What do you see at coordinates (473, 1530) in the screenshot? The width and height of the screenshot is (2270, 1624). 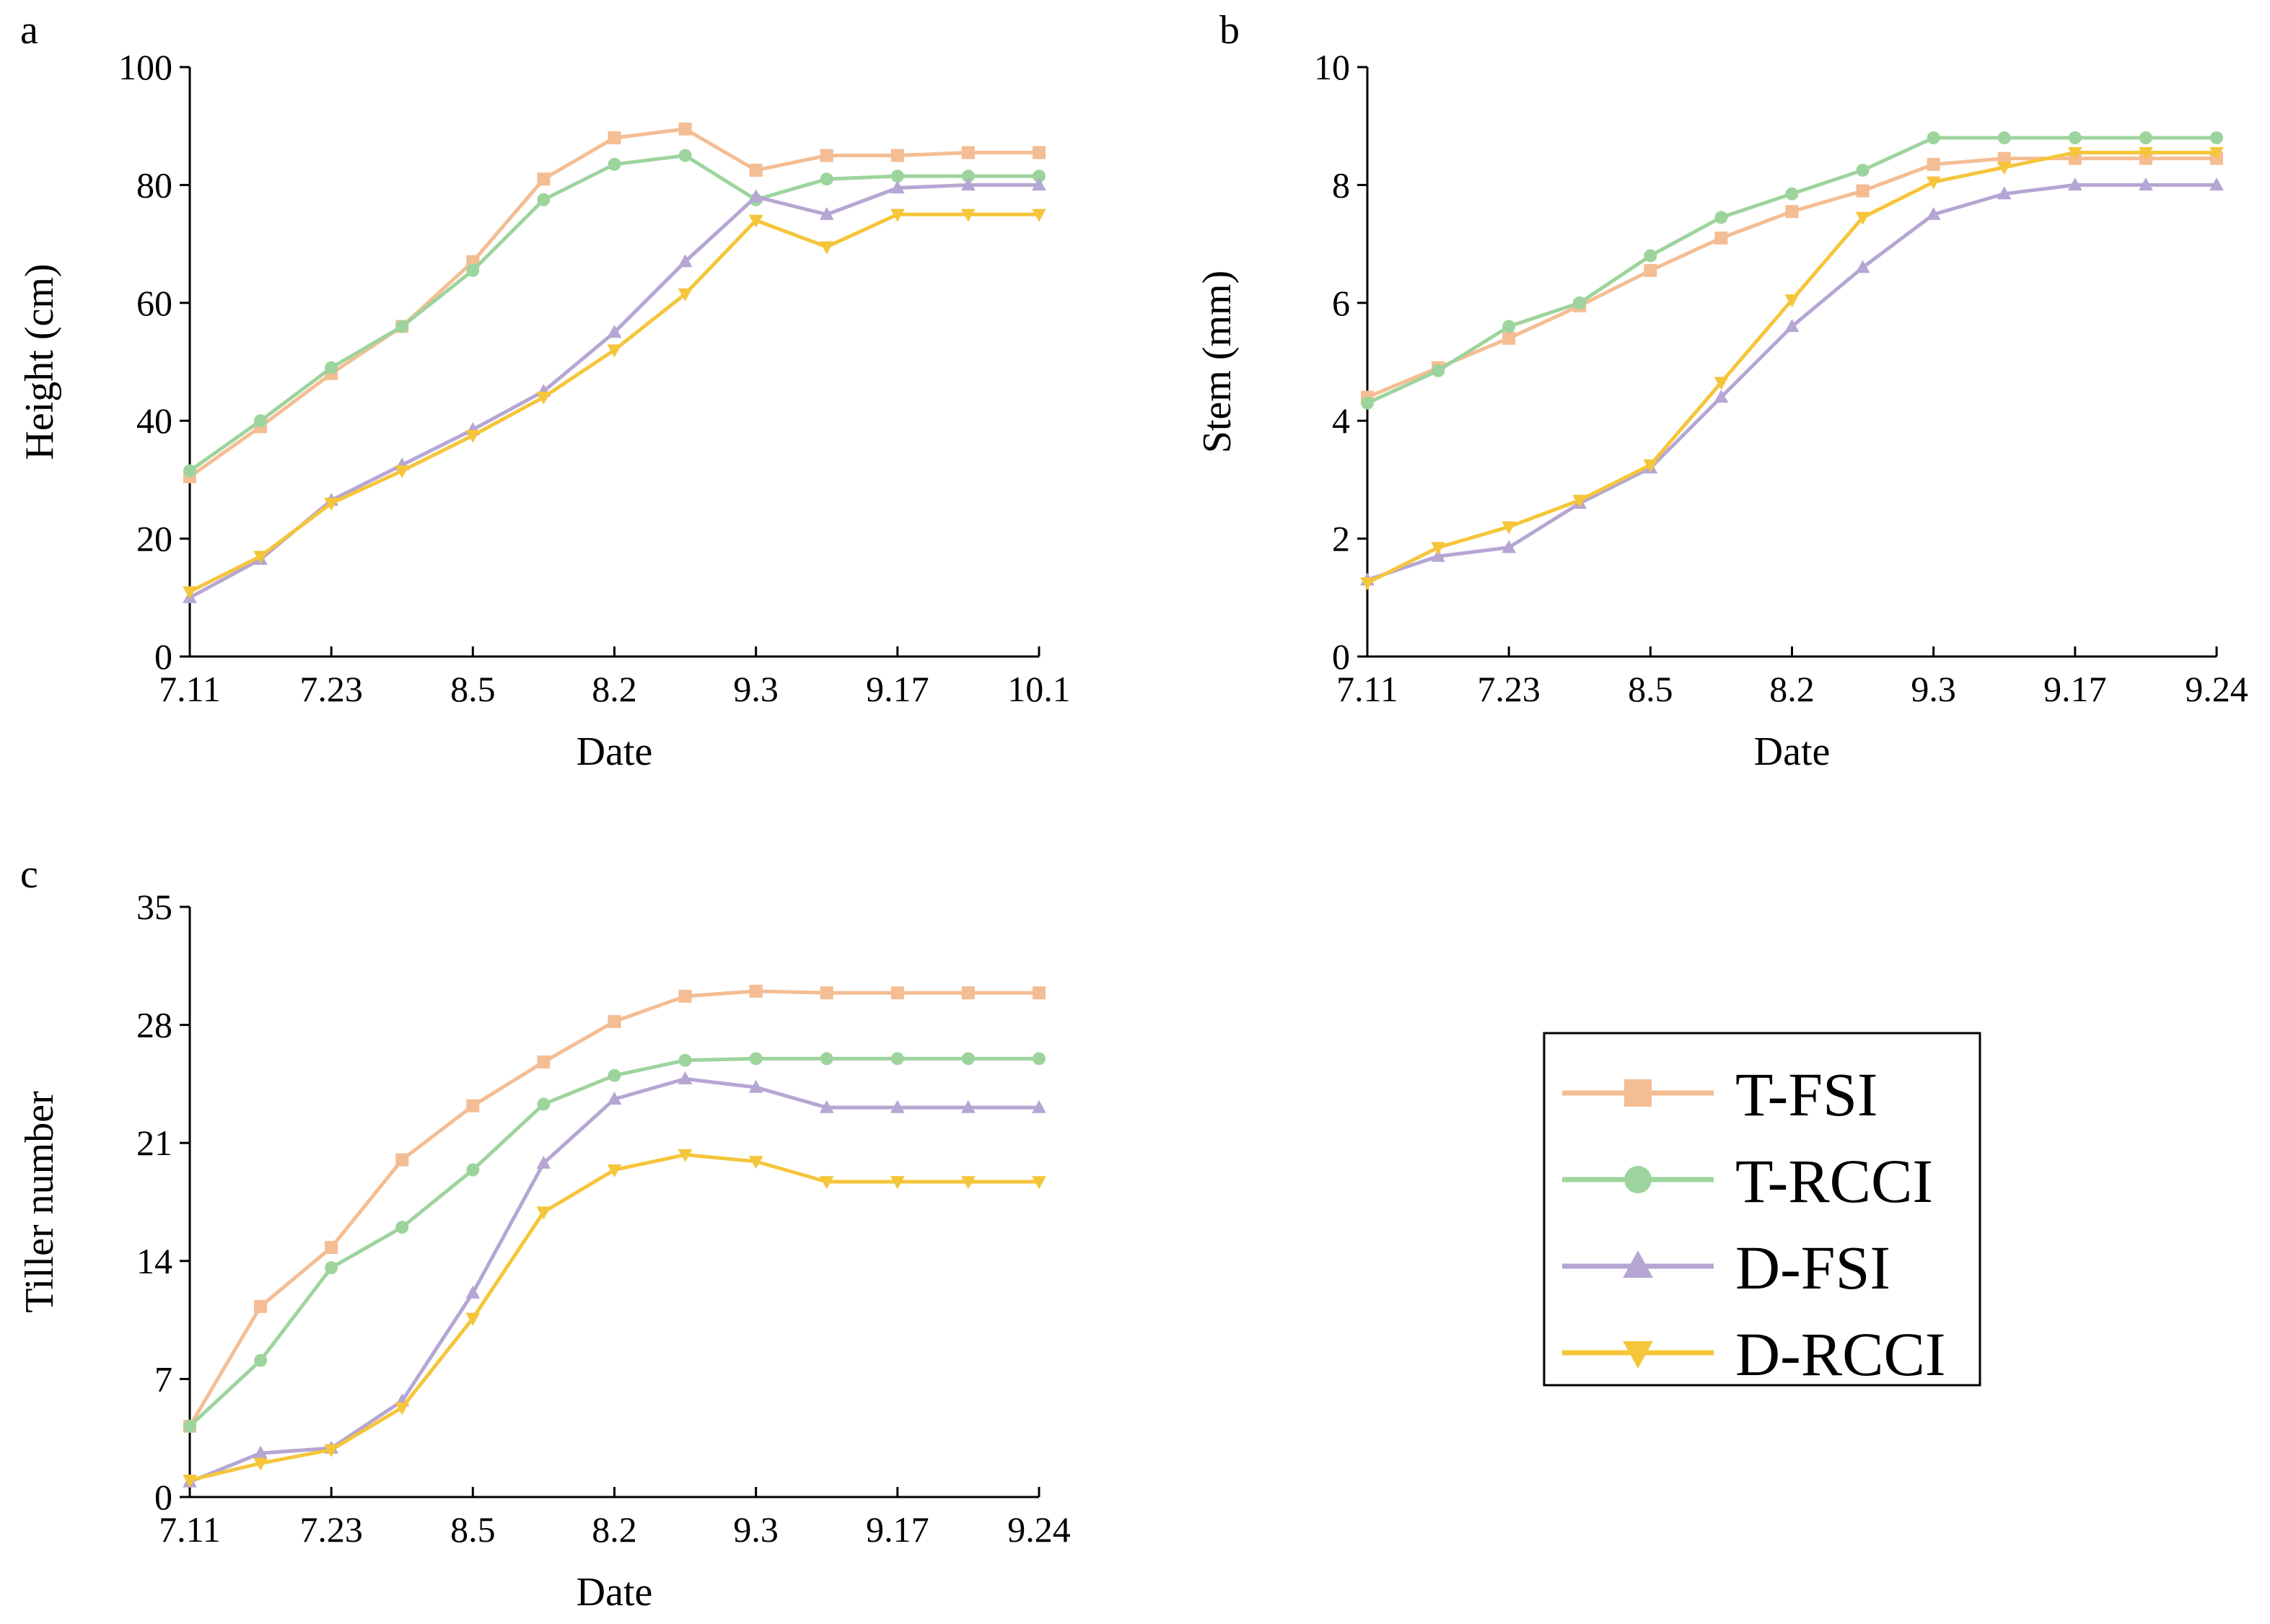 I see `panel-c-x-tick-label: 8.5` at bounding box center [473, 1530].